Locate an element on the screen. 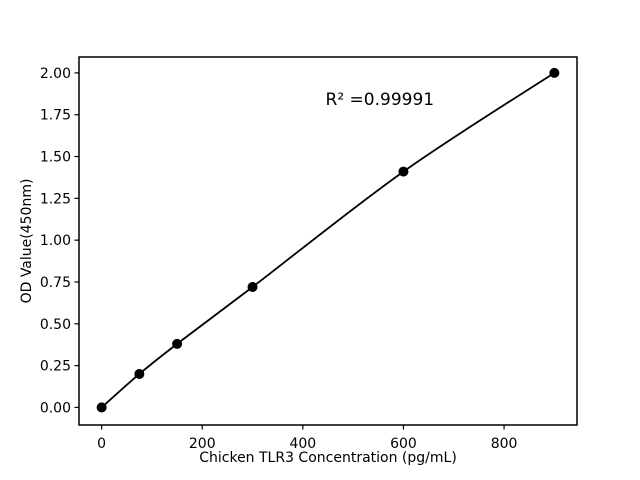  r-squared-annotation: R² =0.99991 is located at coordinates (380, 99).